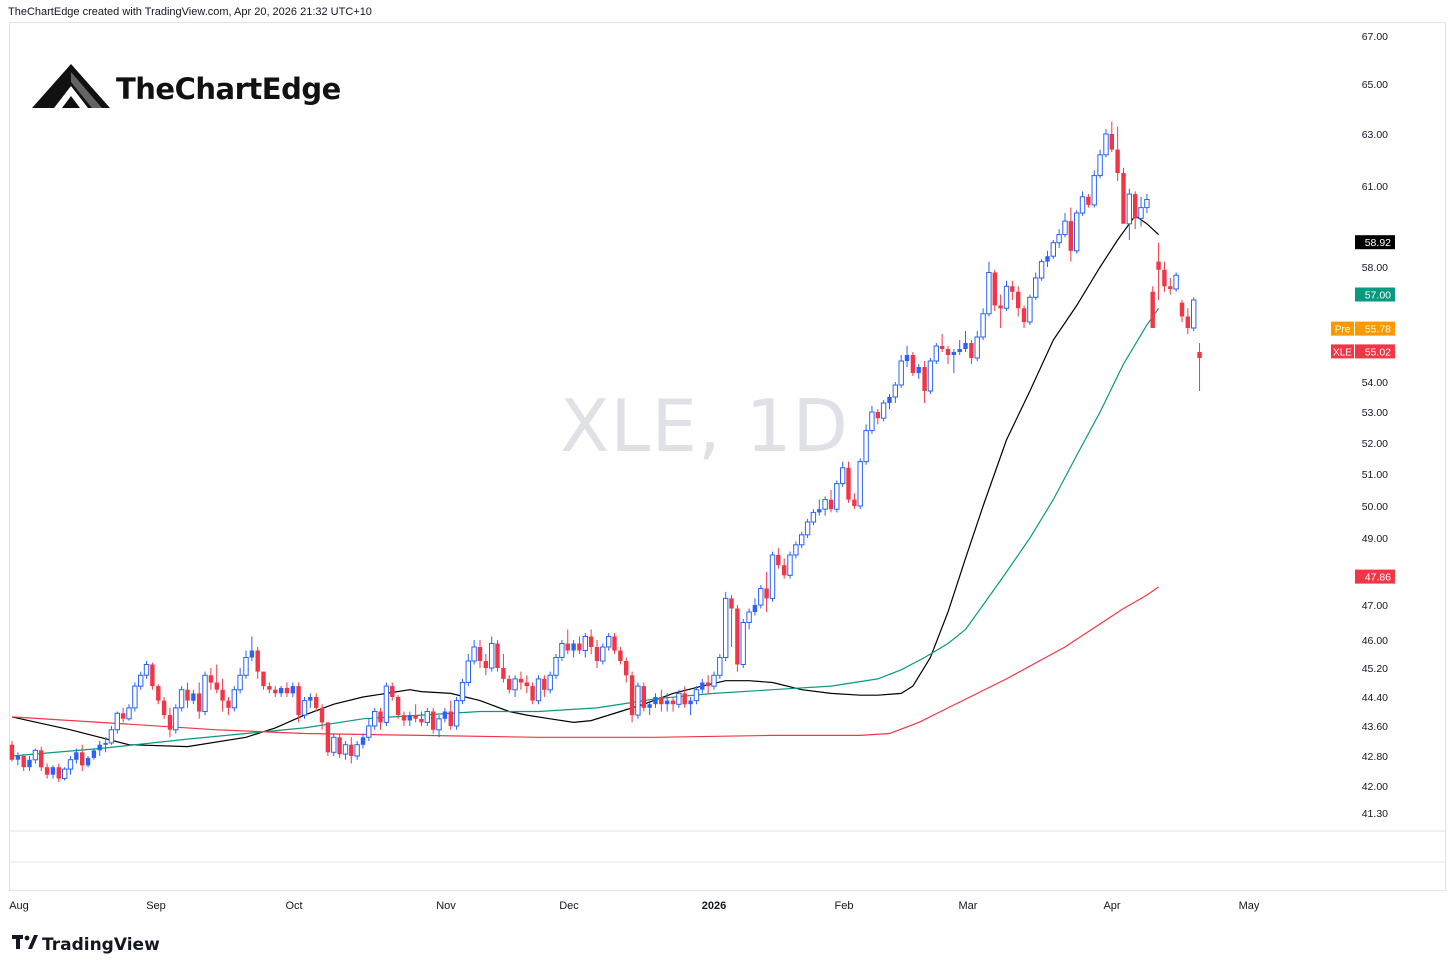  I want to click on time-axis: Aug Sep Oct Nov Dec 2026 Feb Mar Apr May, so click(727, 871).